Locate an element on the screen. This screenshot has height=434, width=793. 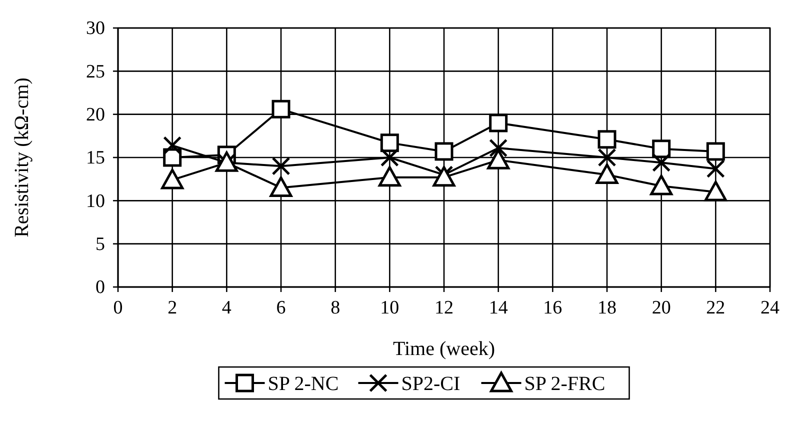
x-tick-label: 4 is located at coordinates (227, 307).